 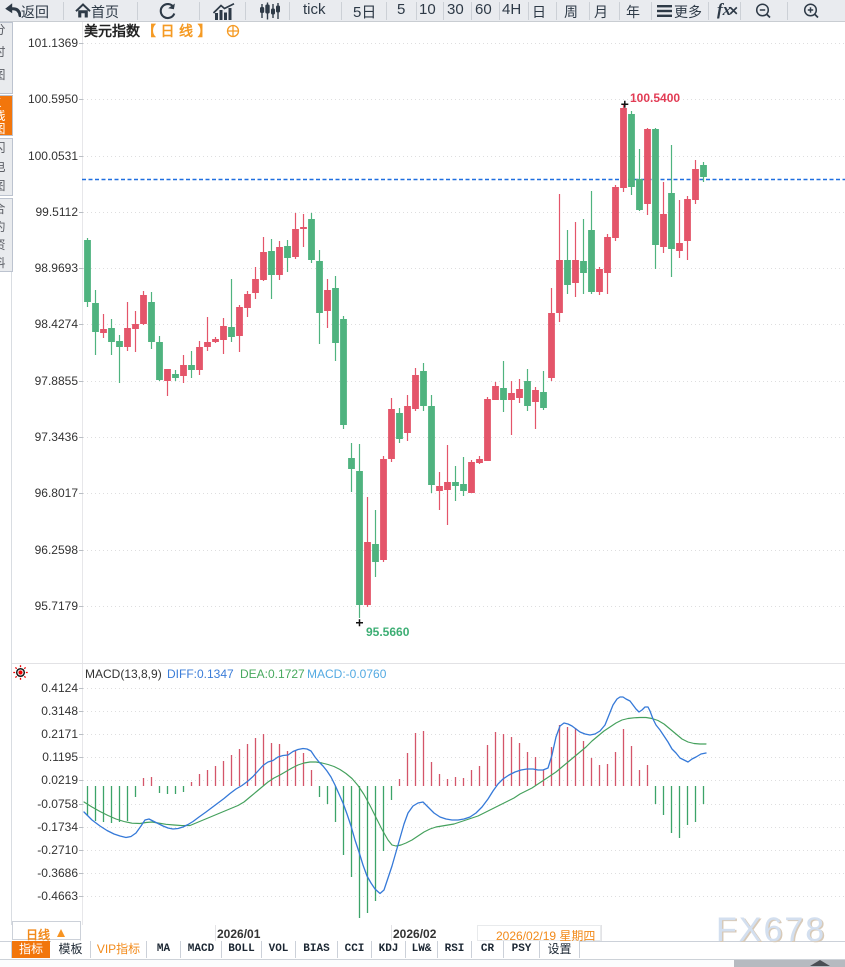 I want to click on svg-text: 98.9693, so click(x=57, y=268).